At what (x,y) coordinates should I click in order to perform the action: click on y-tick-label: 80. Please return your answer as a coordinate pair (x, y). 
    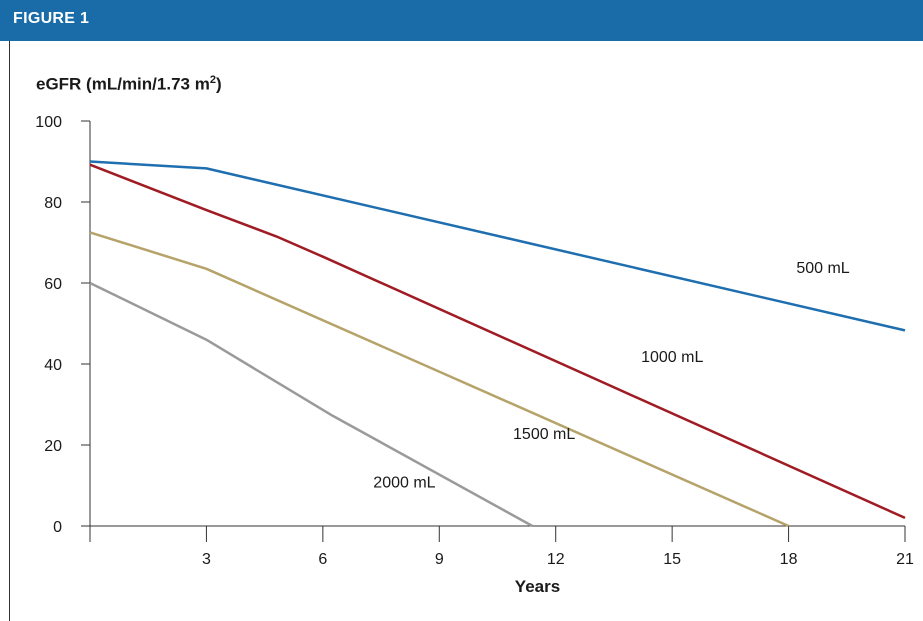
    Looking at the image, I should click on (53, 203).